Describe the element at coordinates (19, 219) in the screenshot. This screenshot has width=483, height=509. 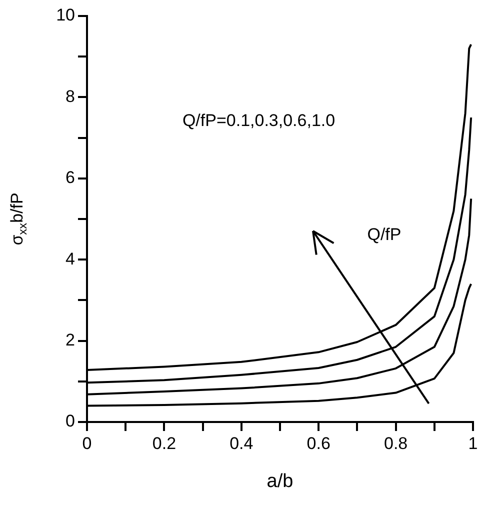
I see `y-axis-title: σxxb/fP` at that location.